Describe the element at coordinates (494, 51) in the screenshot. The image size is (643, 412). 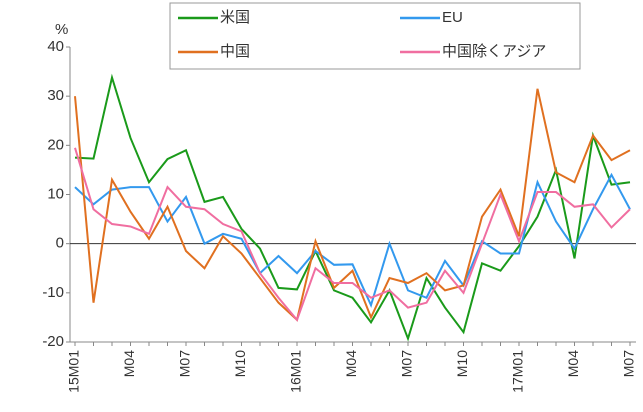
I see `legend-label: 中国除くアジア` at that location.